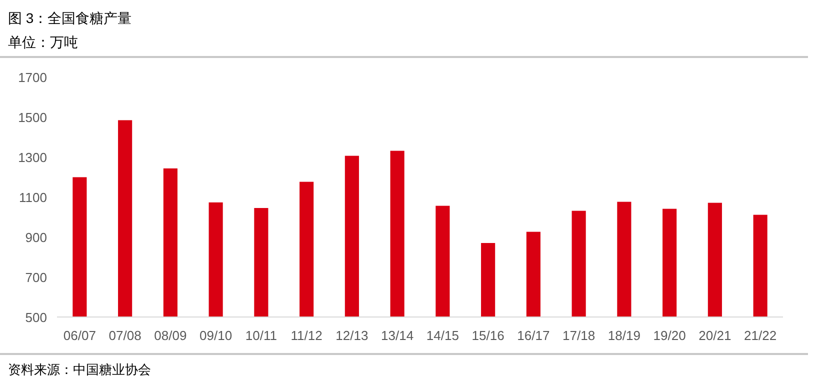  I want to click on x-tick-label: 09/10, so click(216, 335).